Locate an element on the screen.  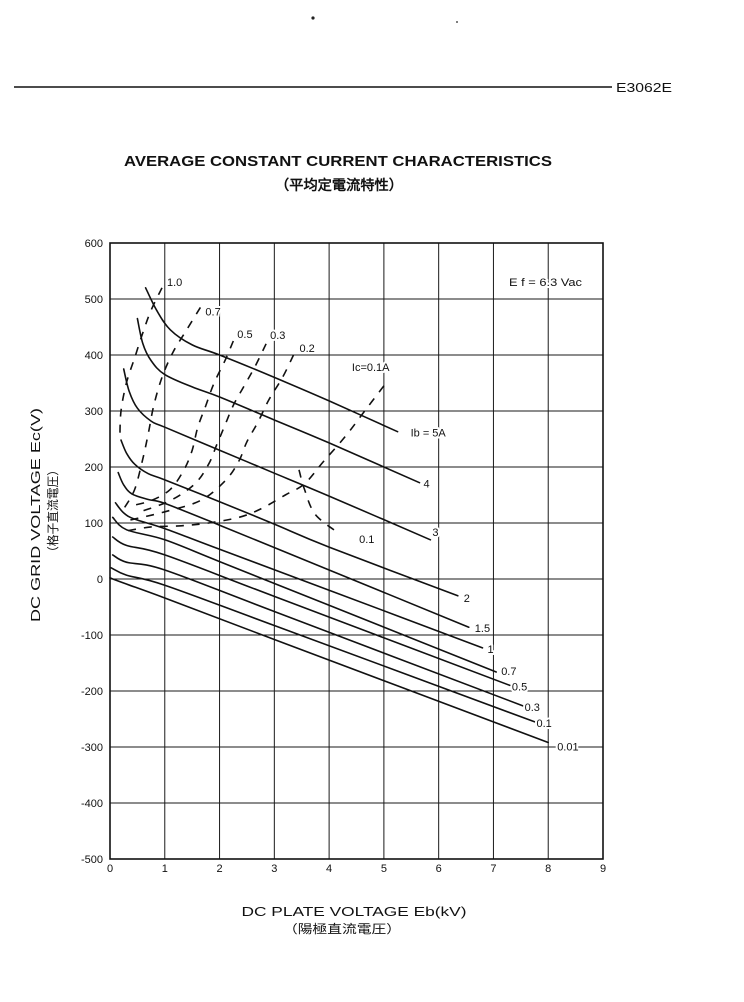
x-tick-label: 5 is located at coordinates (384, 869).